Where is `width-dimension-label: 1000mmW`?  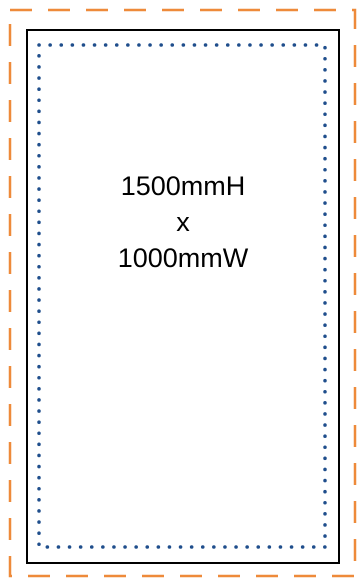
width-dimension-label: 1000mmW is located at coordinates (183, 258).